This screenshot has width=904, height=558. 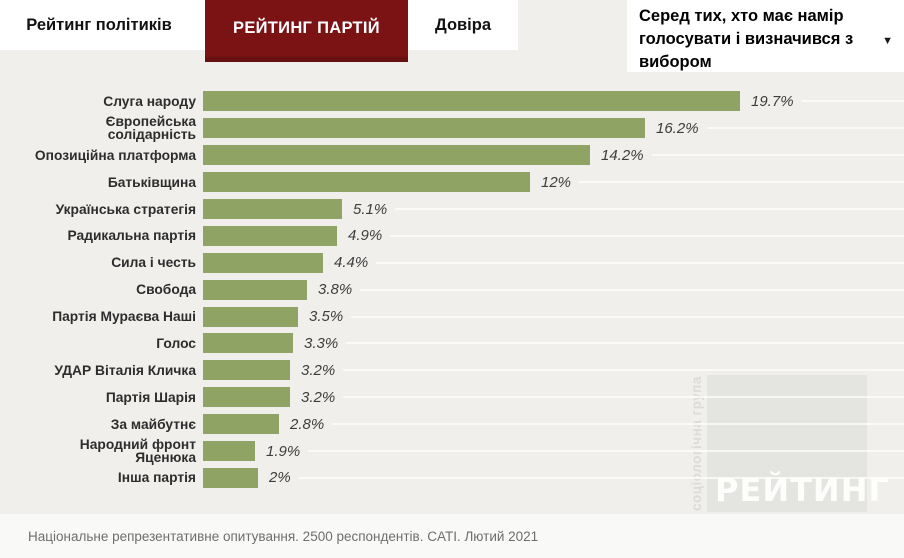 I want to click on party-label: Опозиційна платформа, so click(x=115, y=155).